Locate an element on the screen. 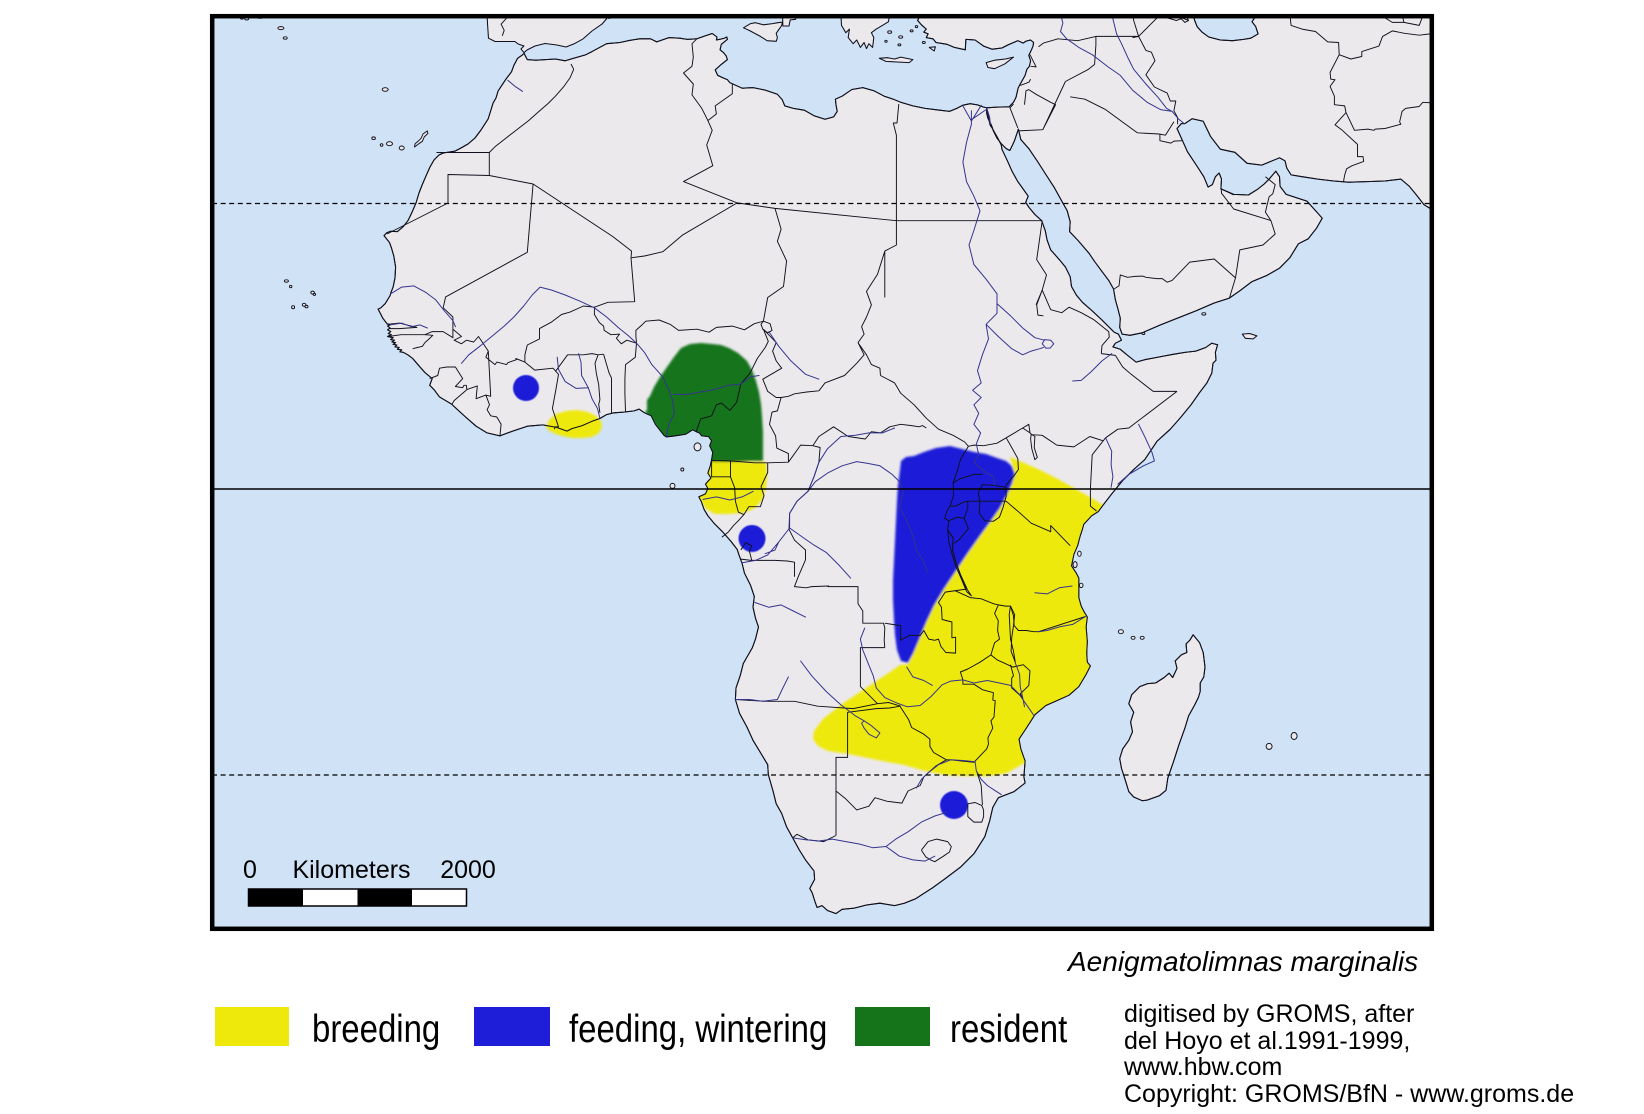  svg-text: 2000 is located at coordinates (468, 870).